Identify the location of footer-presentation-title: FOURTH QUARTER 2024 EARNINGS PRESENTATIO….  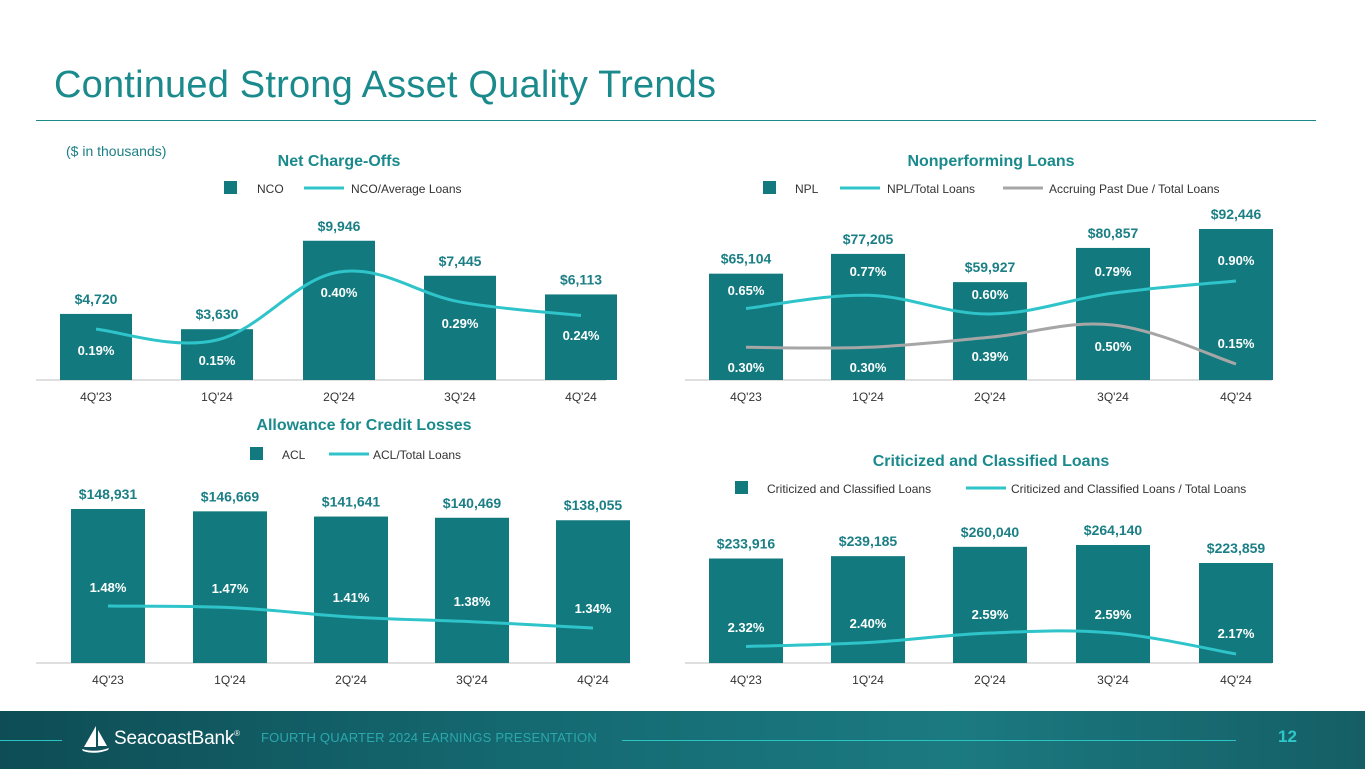
(429, 737).